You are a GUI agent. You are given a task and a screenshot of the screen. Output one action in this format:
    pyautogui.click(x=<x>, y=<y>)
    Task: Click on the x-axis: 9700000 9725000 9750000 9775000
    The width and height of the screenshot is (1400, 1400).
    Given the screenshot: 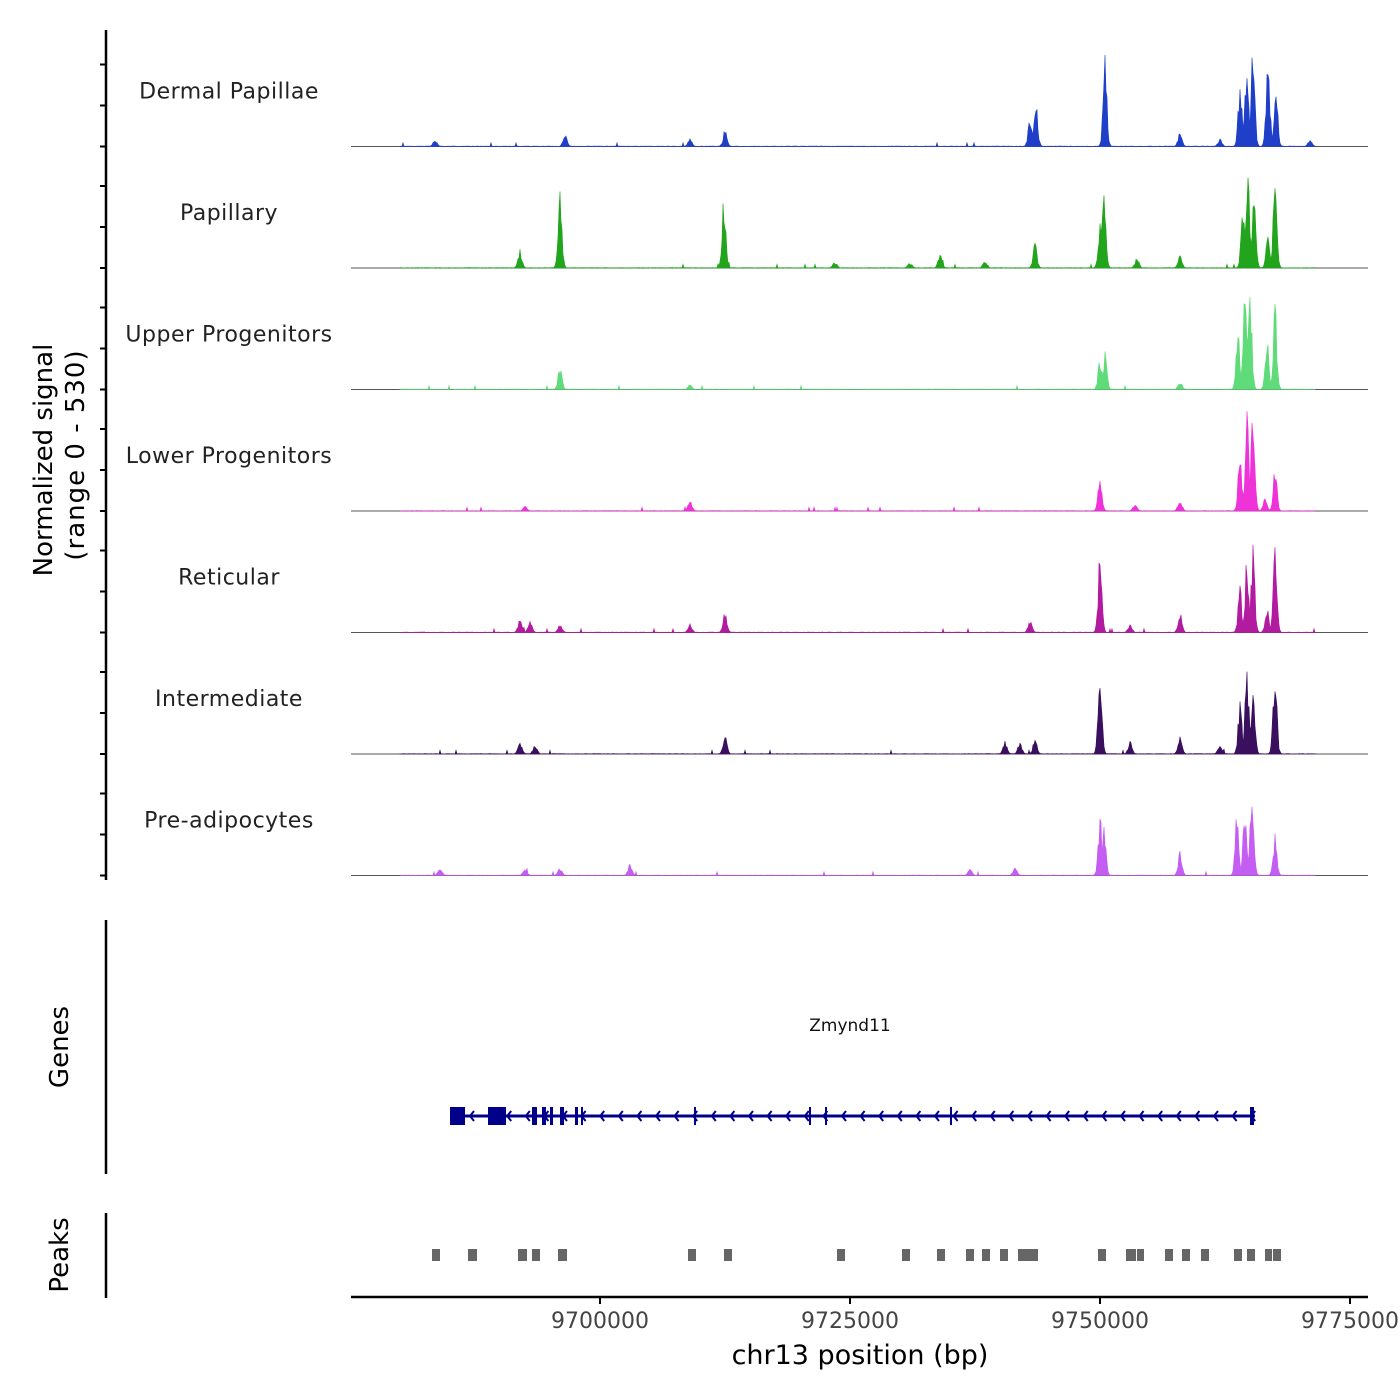 What is the action you would take?
    pyautogui.click(x=875, y=1314)
    